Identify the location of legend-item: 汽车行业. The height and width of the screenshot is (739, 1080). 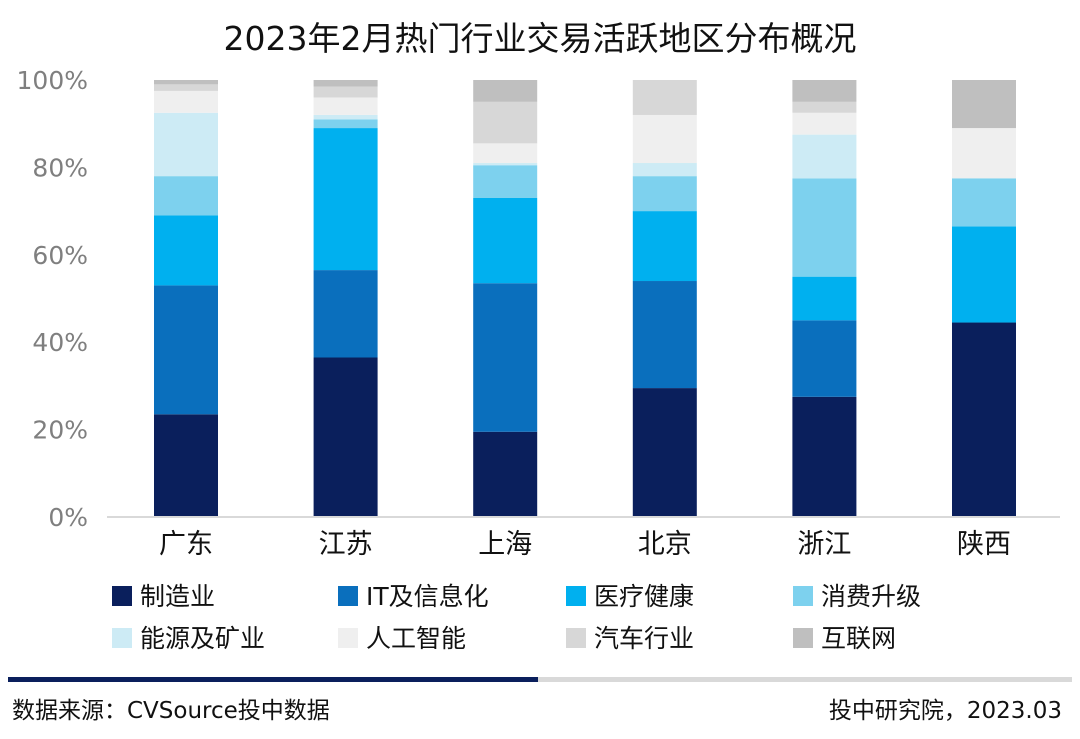
(630, 638).